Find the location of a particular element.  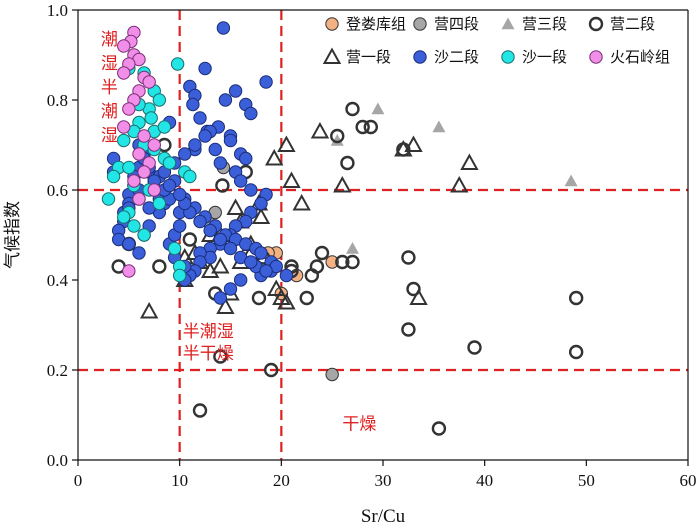

legend-item: 营二段 is located at coordinates (621, 24).